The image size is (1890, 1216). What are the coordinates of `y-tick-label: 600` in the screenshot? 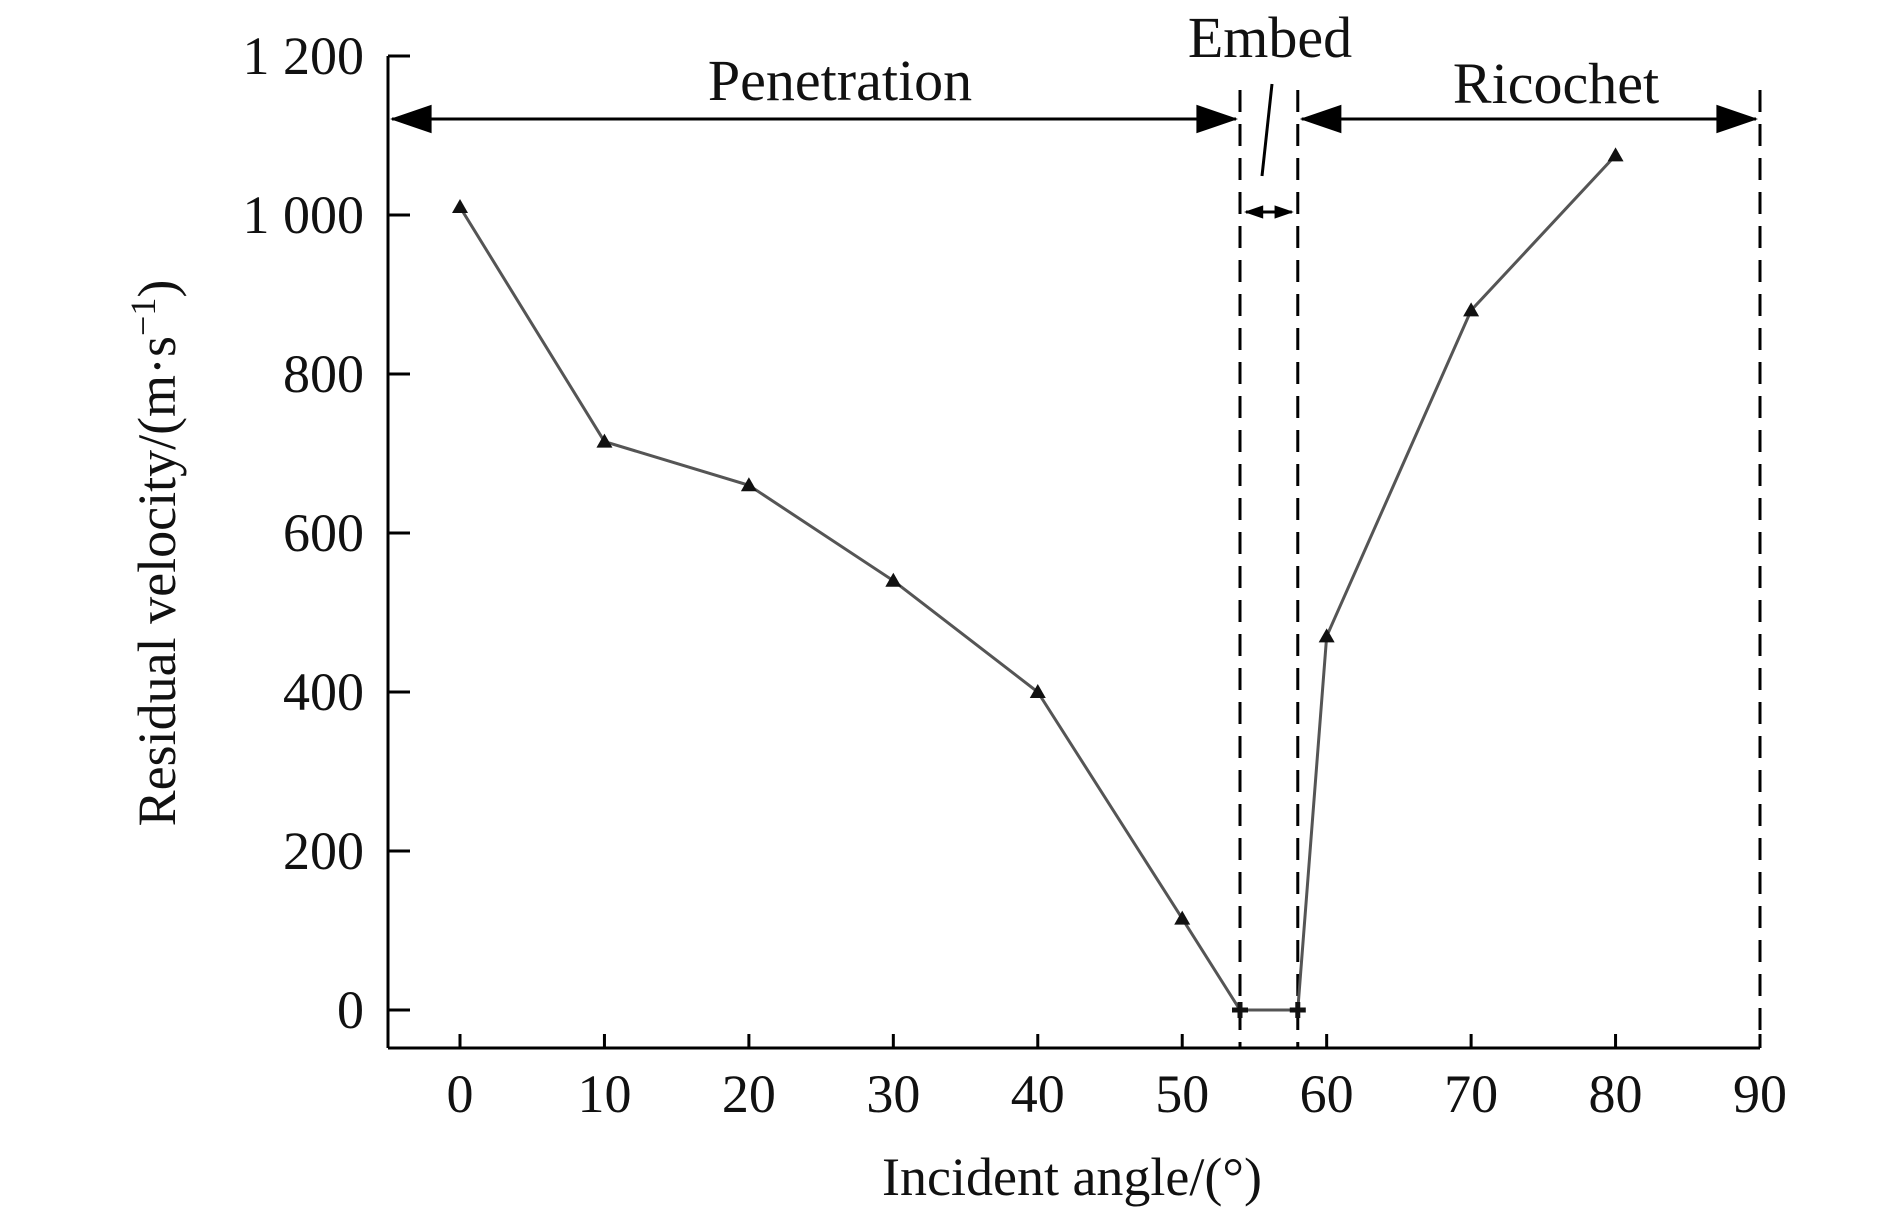 It's located at (323, 533).